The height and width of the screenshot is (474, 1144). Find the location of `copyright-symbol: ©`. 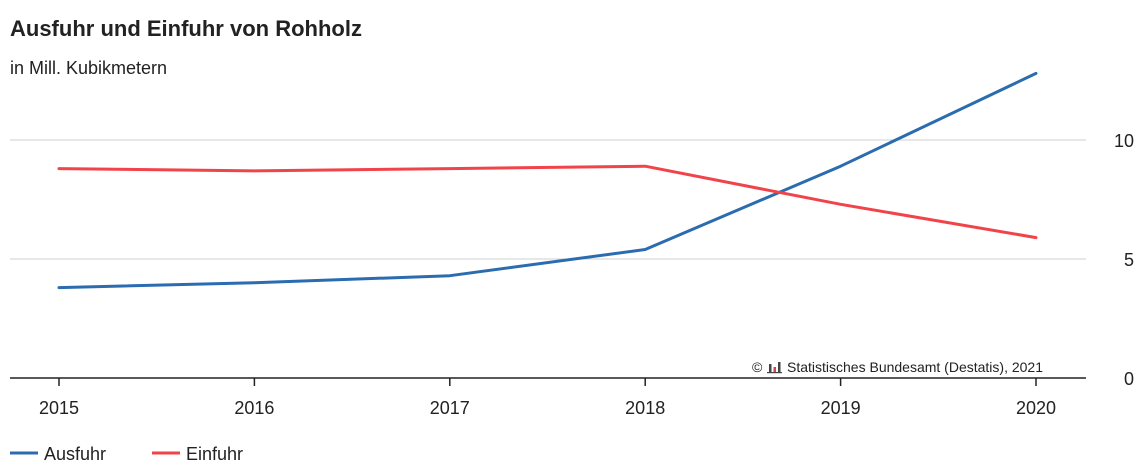

copyright-symbol: © is located at coordinates (757, 367).